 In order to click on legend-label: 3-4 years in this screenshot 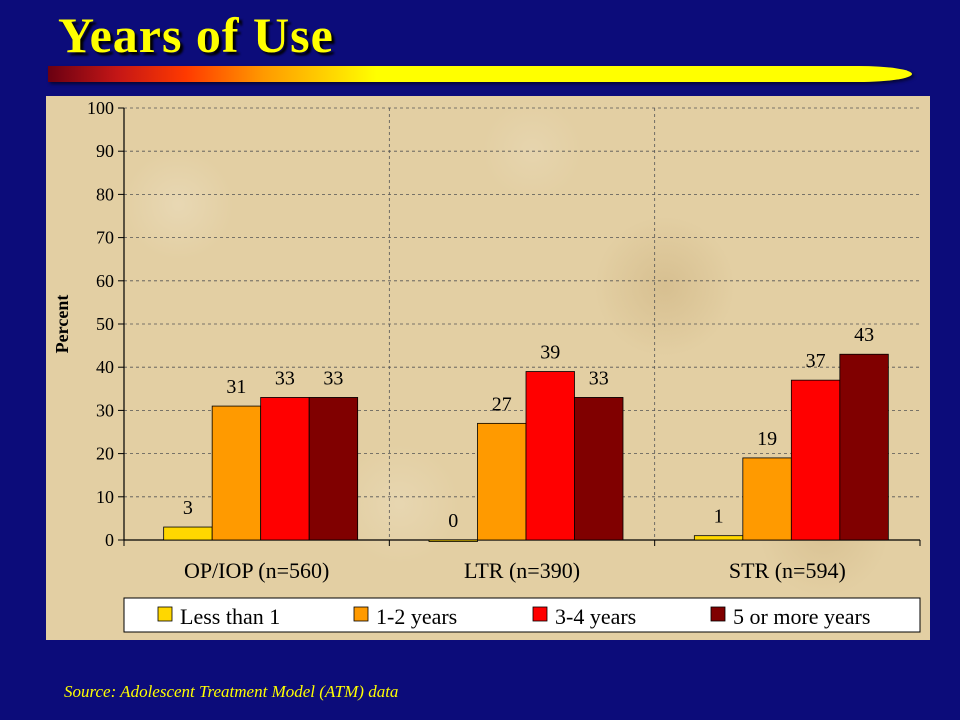, I will do `click(595, 616)`.